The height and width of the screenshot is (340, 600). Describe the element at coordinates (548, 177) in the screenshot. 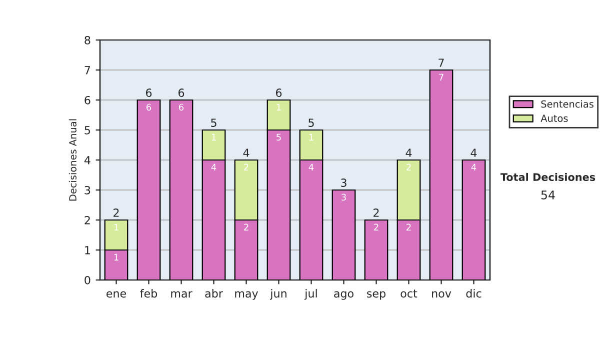

I see `text: Total Decisiones` at that location.